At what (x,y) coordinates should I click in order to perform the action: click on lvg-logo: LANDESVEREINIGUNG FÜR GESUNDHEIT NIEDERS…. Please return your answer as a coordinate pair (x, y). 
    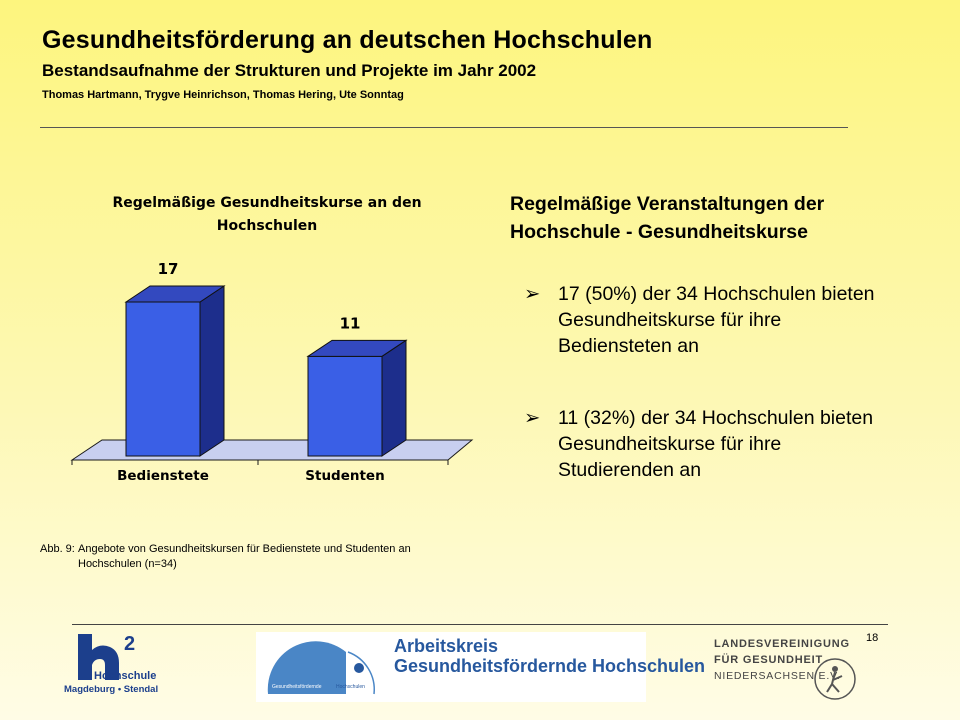
    Looking at the image, I should click on (789, 671).